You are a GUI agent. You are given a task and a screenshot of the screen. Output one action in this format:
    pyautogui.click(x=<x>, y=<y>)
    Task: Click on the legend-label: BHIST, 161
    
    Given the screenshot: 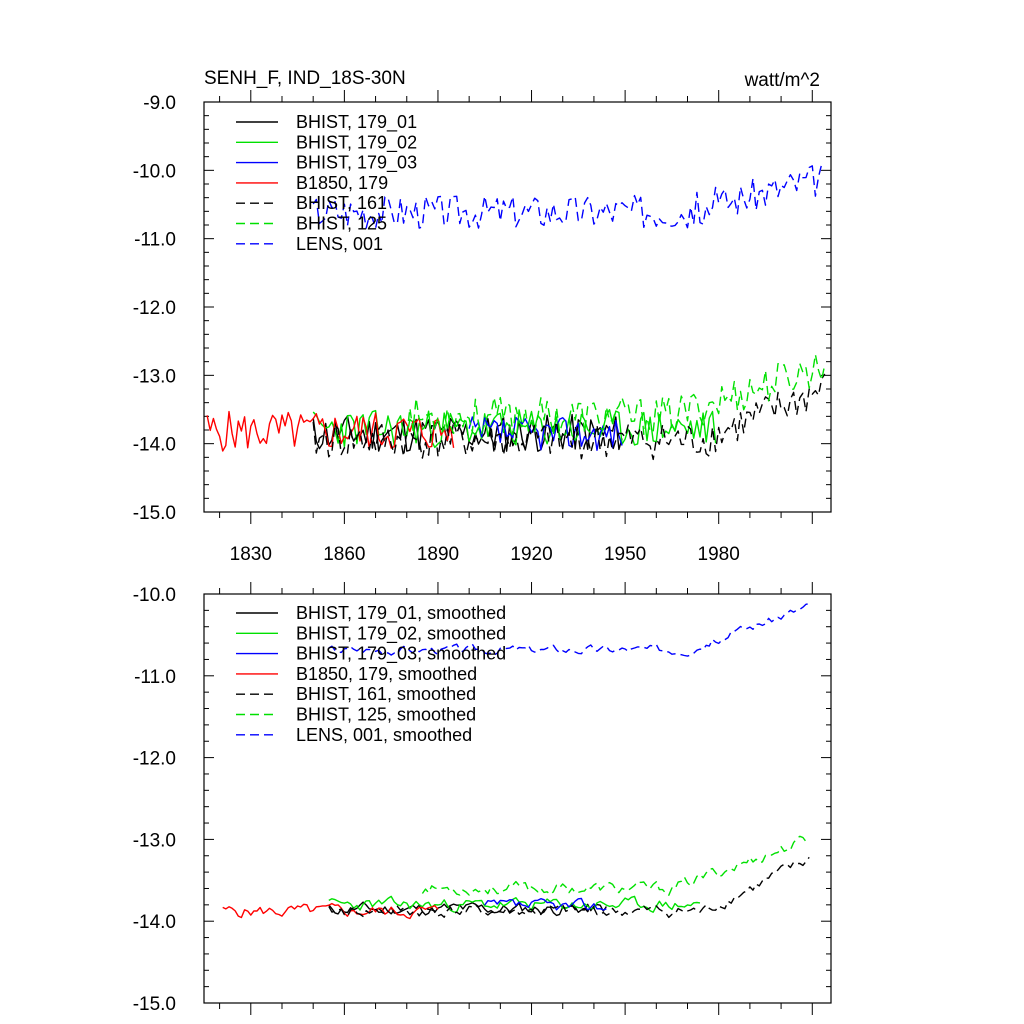 What is the action you would take?
    pyautogui.click(x=341, y=203)
    